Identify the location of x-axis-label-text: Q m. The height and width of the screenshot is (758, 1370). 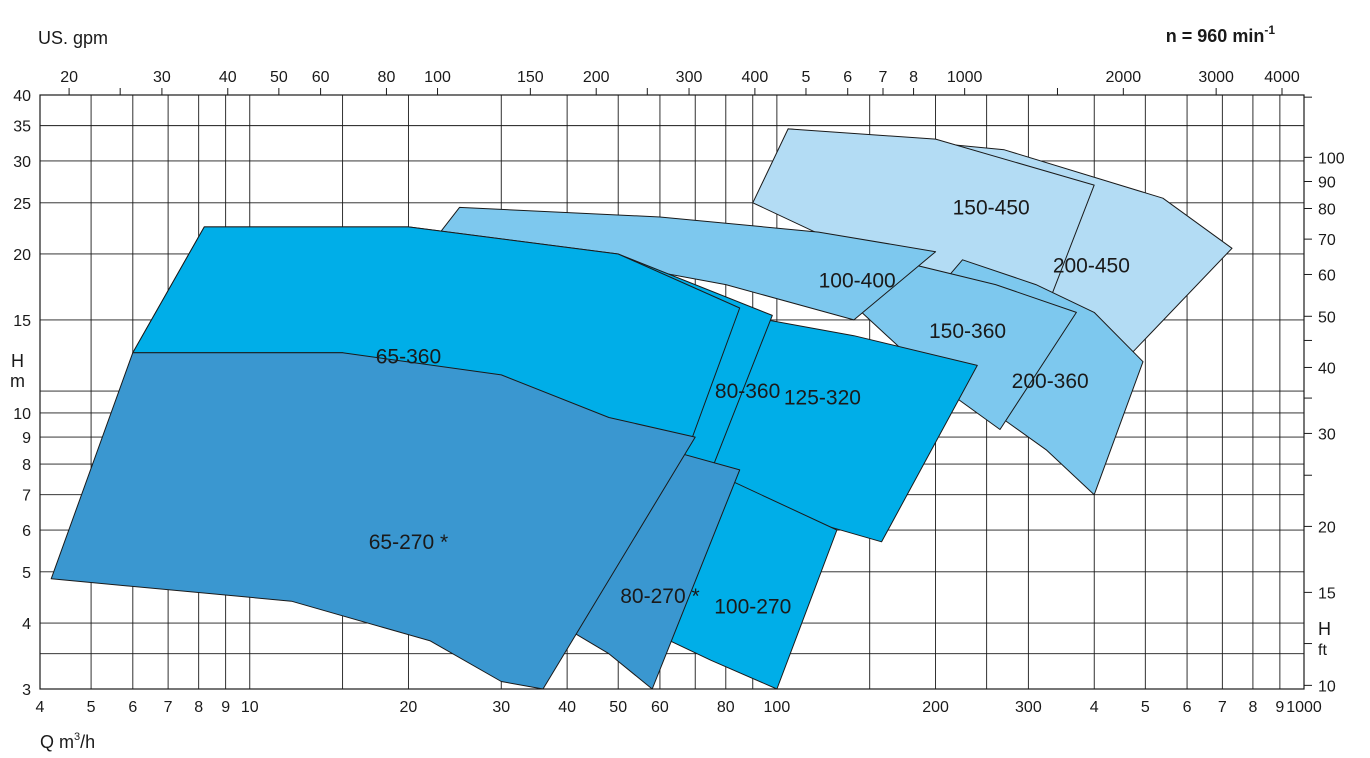
(57, 742).